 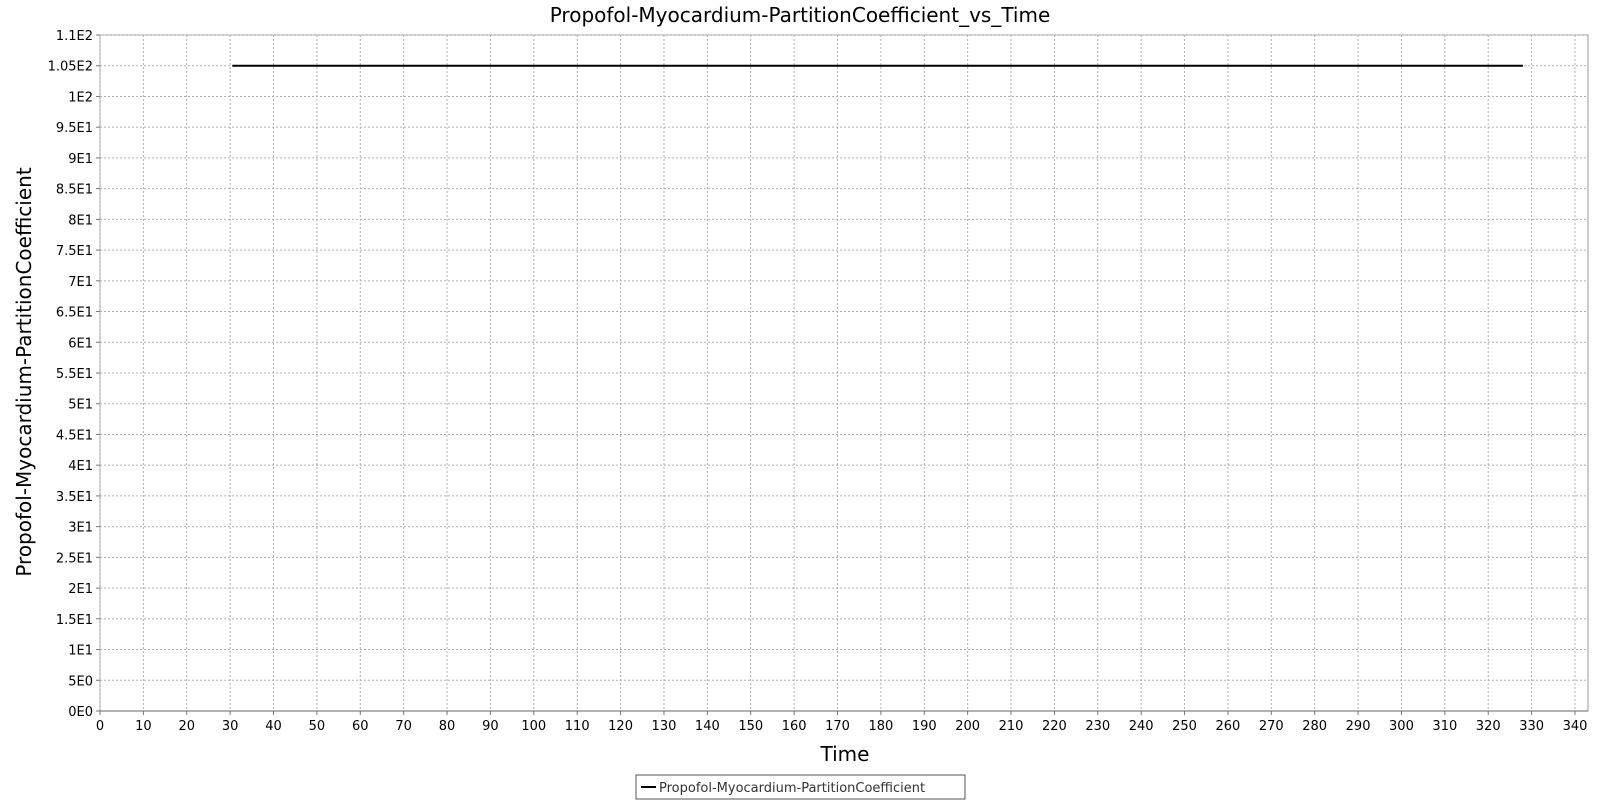 What do you see at coordinates (620, 726) in the screenshot?
I see `x-tick-label: 120` at bounding box center [620, 726].